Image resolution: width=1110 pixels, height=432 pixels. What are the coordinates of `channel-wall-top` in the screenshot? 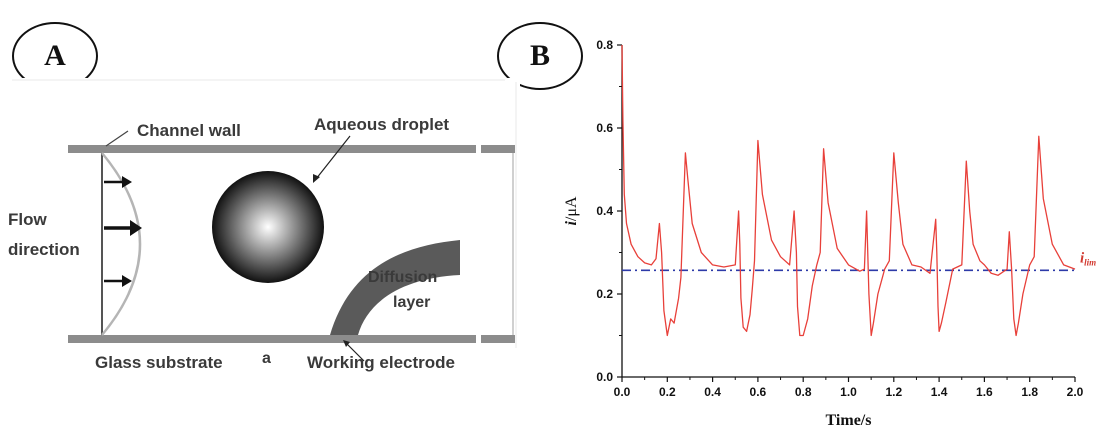 It's located at (272, 149).